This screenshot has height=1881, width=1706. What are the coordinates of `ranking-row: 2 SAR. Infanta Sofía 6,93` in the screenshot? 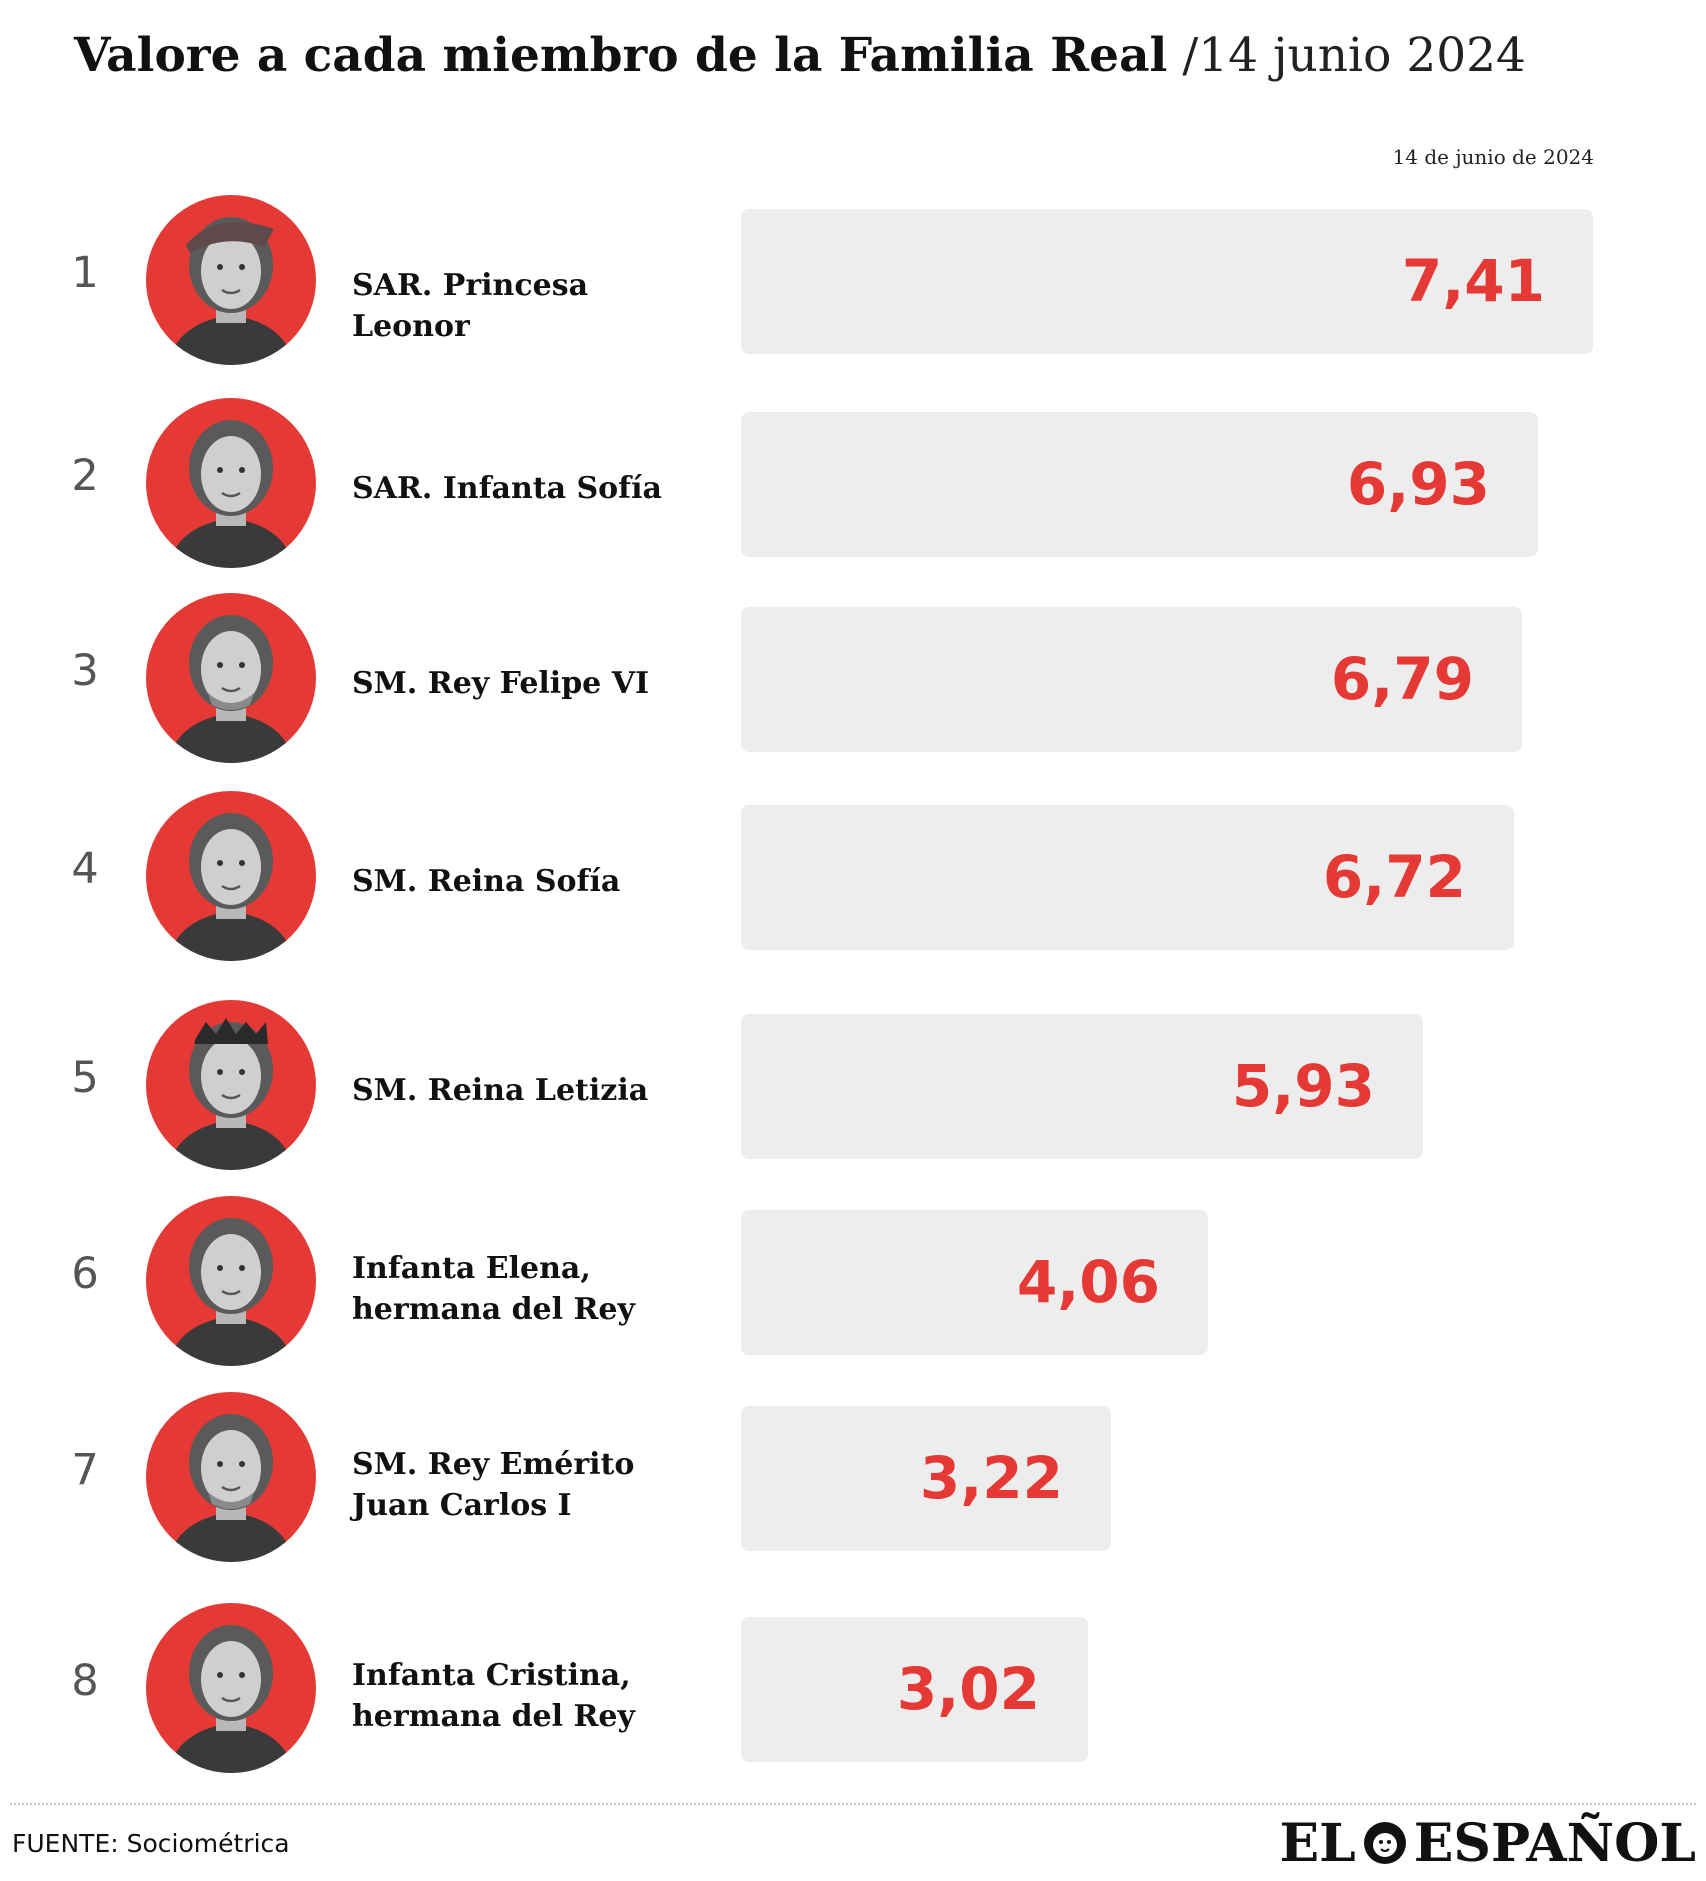 It's located at (853, 483).